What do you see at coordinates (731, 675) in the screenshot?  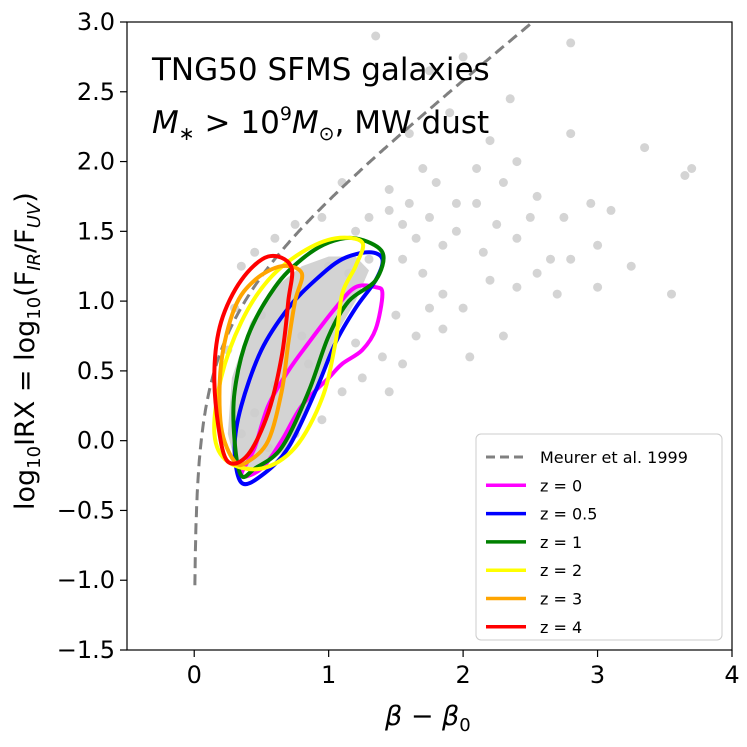 I see `x-tick-label: 4` at bounding box center [731, 675].